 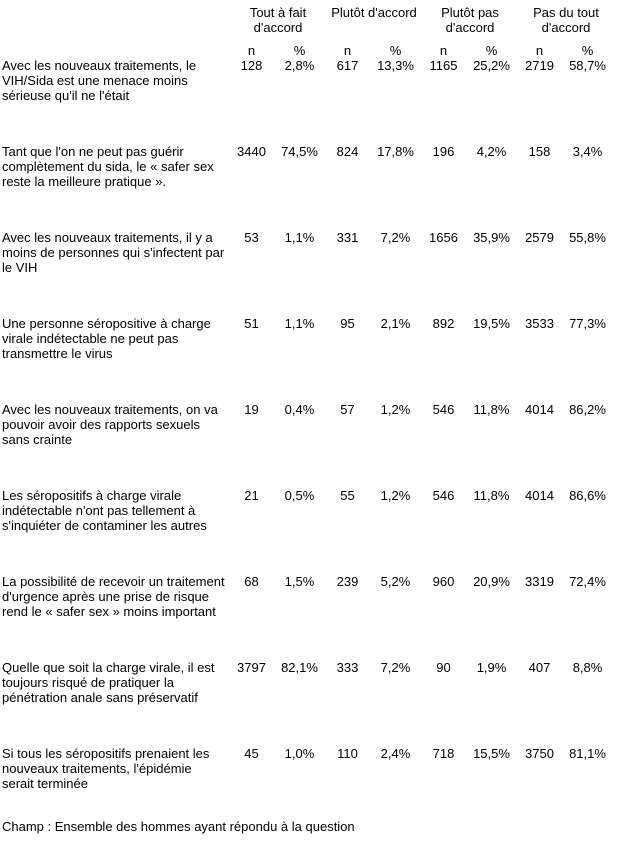 What do you see at coordinates (395, 65) in the screenshot?
I see `pct-value: 13,3%` at bounding box center [395, 65].